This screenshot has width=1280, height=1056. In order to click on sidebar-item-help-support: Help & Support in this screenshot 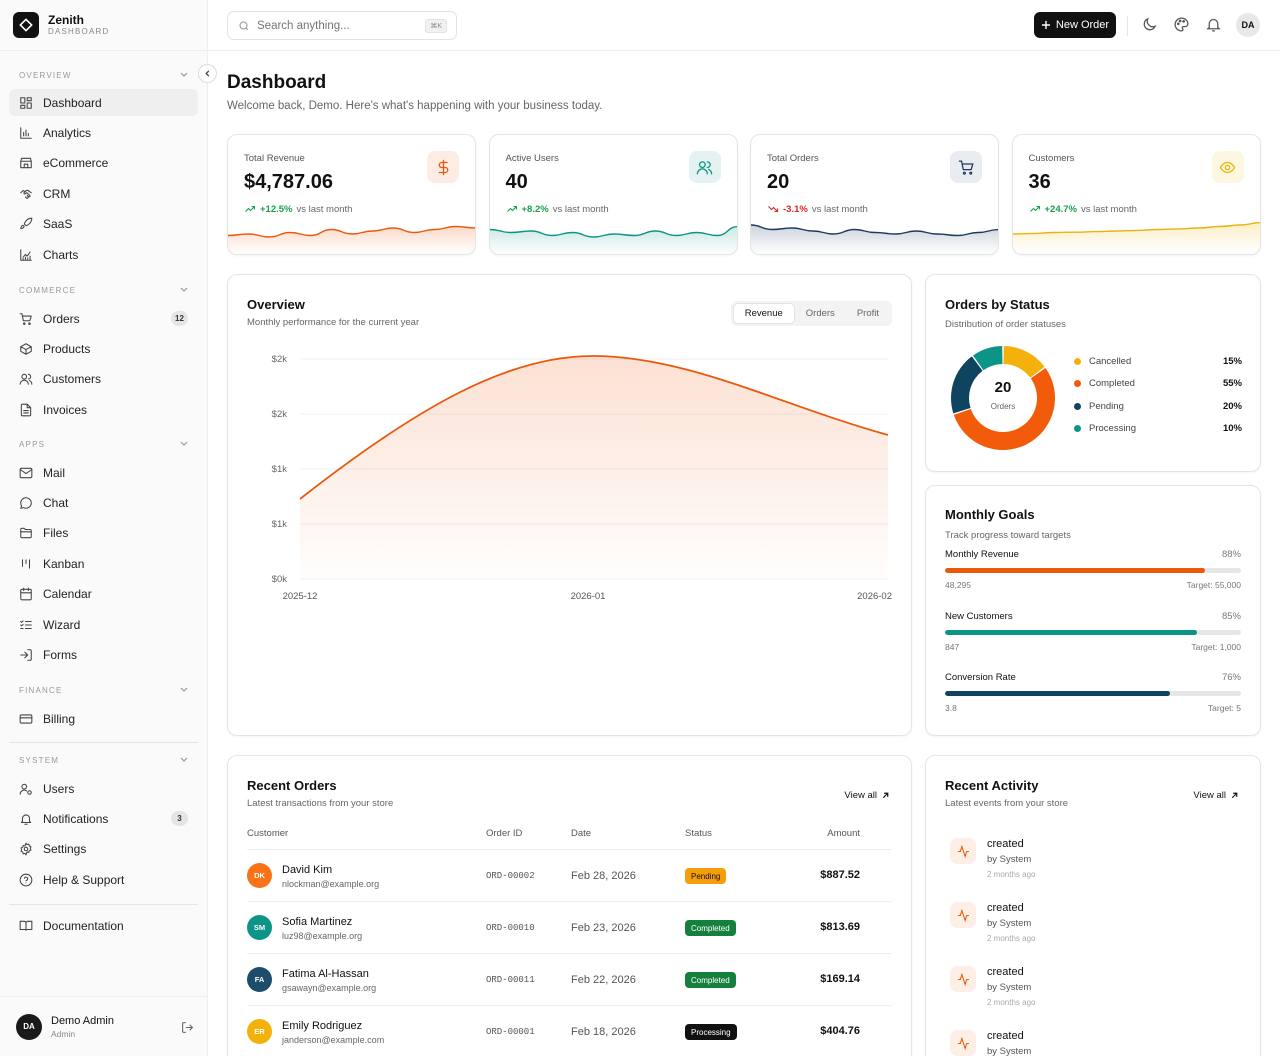, I will do `click(103, 879)`.